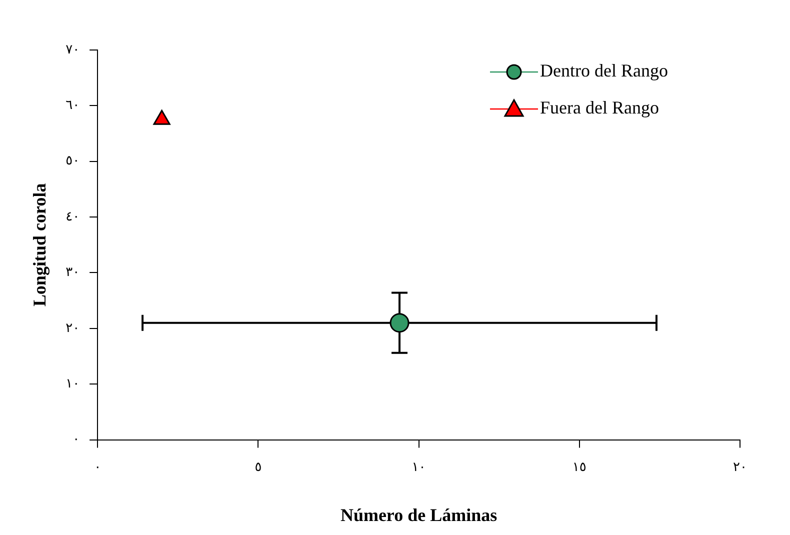 This screenshot has width=790, height=535. I want to click on x-tick-label: ١٠, so click(419, 467).